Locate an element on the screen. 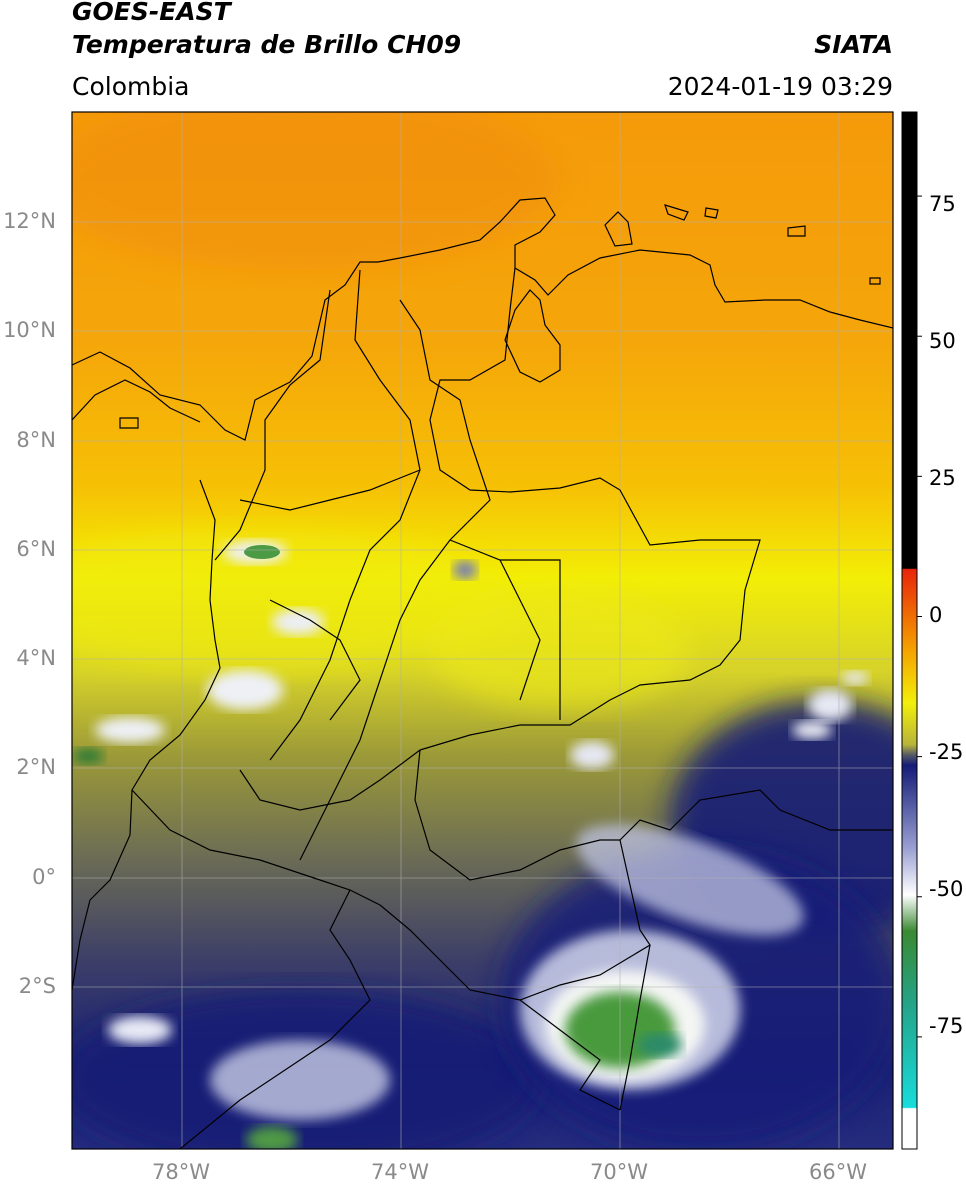 Image resolution: width=966 pixels, height=1190 pixels. institution-label: SIATA is located at coordinates (853, 44).